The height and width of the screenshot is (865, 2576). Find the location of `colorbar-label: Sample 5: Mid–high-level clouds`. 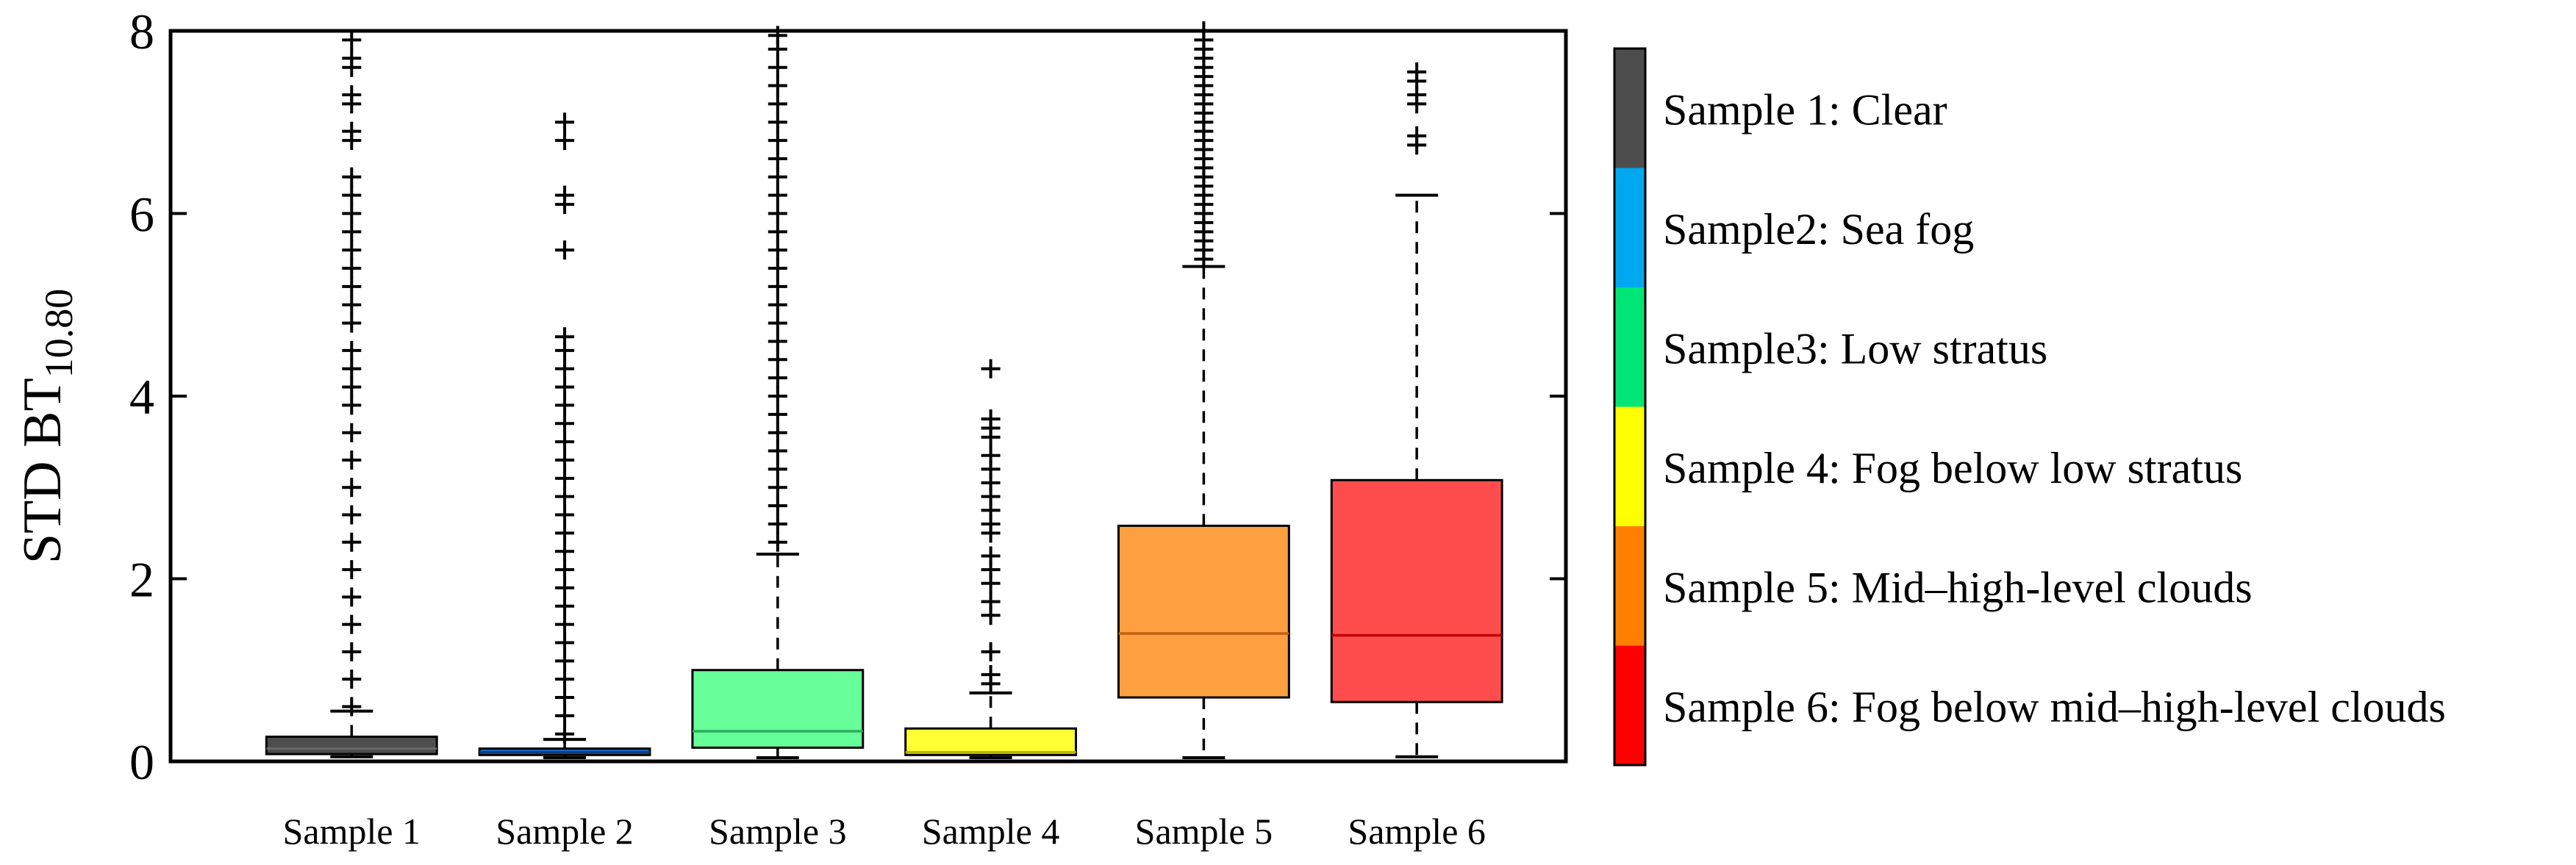

colorbar-label: Sample 5: Mid–high-level clouds is located at coordinates (1958, 587).